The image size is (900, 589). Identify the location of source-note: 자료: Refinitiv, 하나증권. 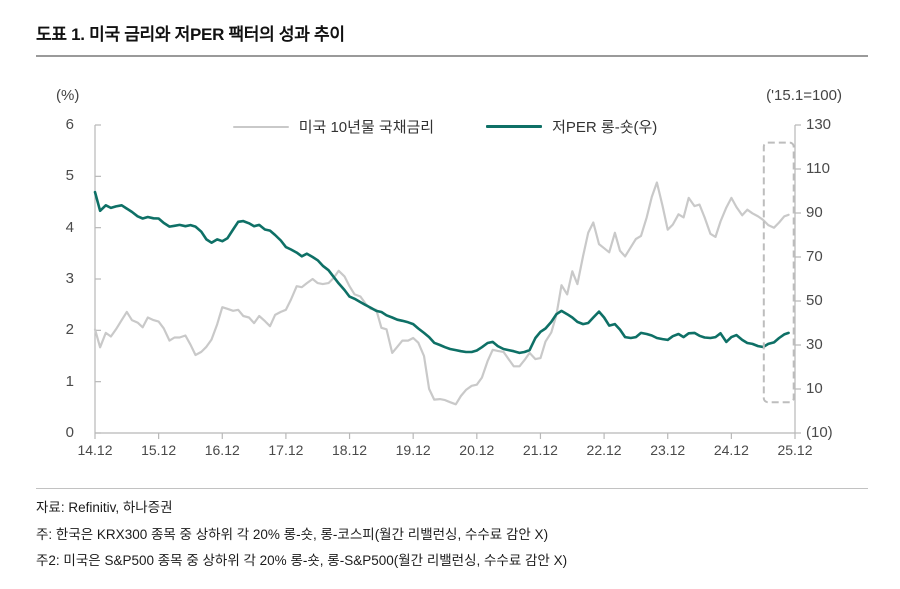
(104, 507).